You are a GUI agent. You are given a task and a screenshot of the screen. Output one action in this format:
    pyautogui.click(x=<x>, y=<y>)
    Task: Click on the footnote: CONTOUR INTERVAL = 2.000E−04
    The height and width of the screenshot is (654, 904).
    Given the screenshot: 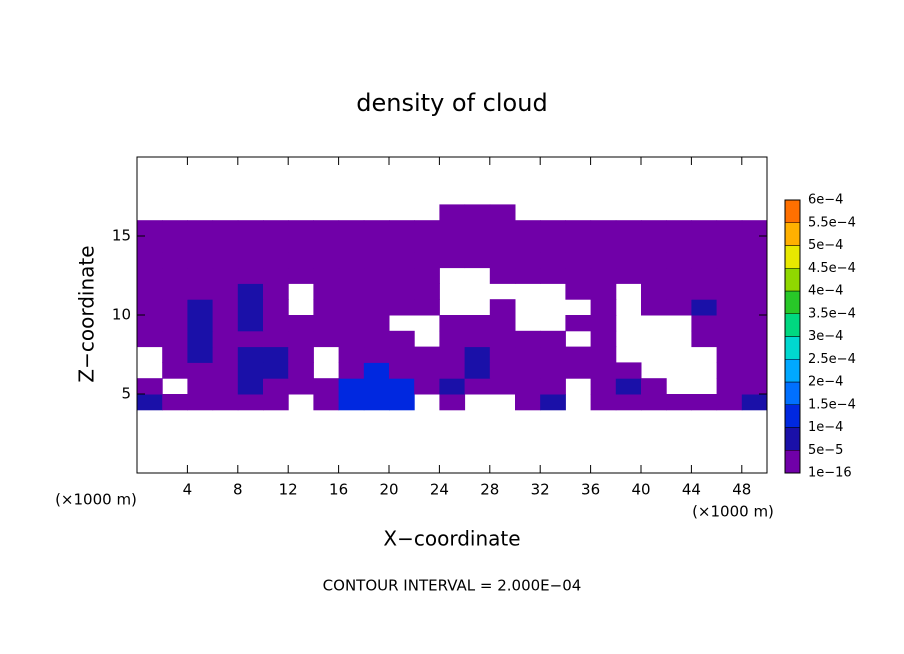 What is the action you would take?
    pyautogui.click(x=452, y=586)
    